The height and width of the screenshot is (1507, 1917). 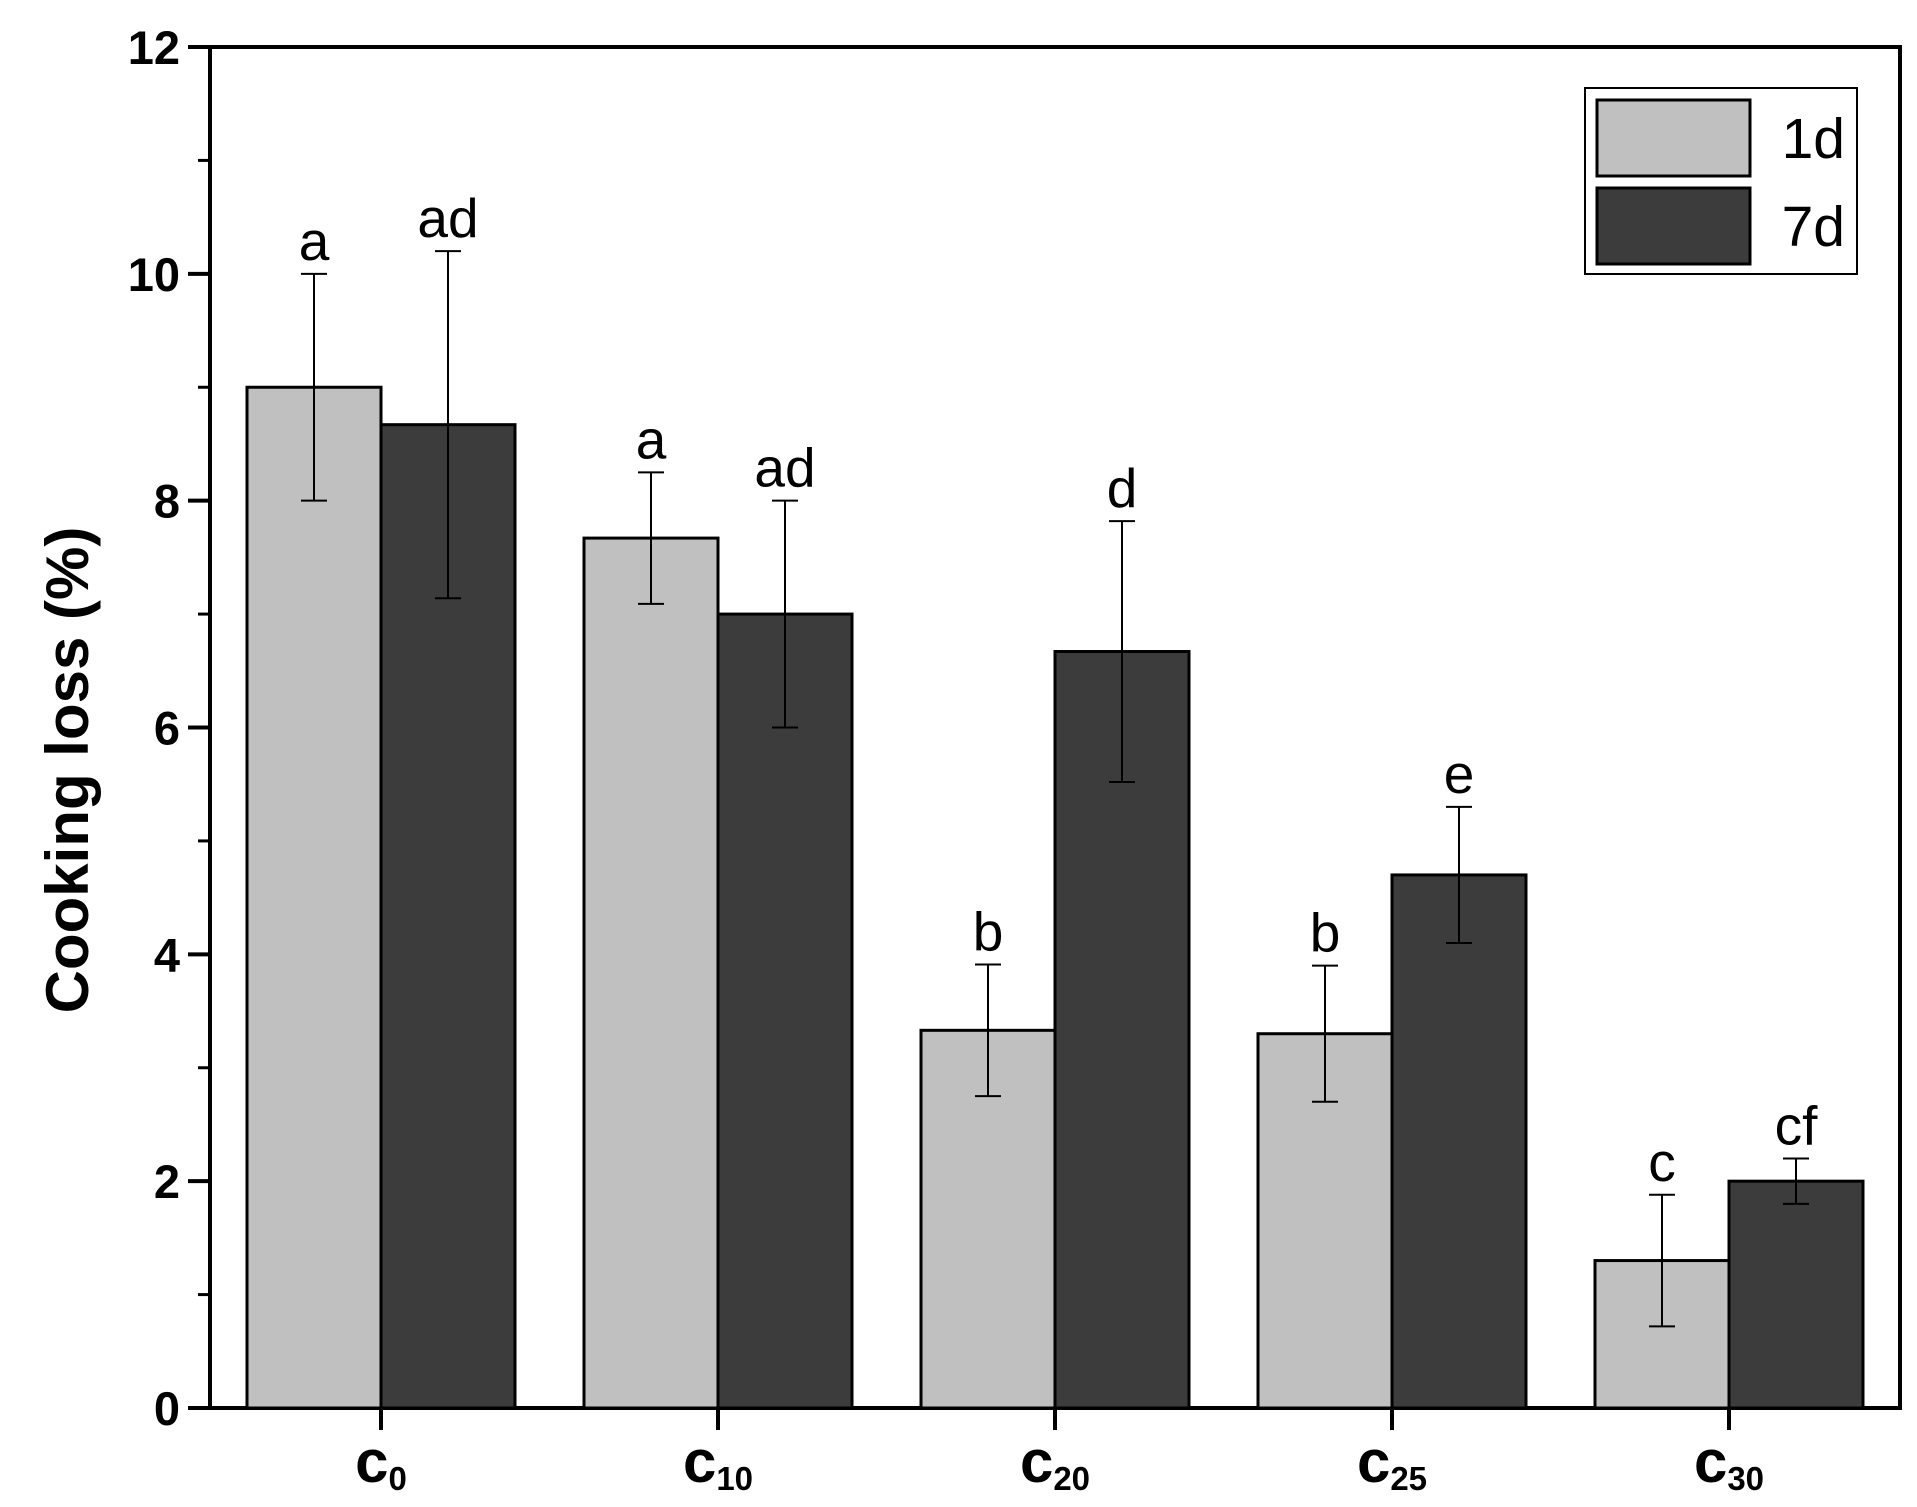 I want to click on y-axis-label: Cooking loss (%), so click(x=67, y=770).